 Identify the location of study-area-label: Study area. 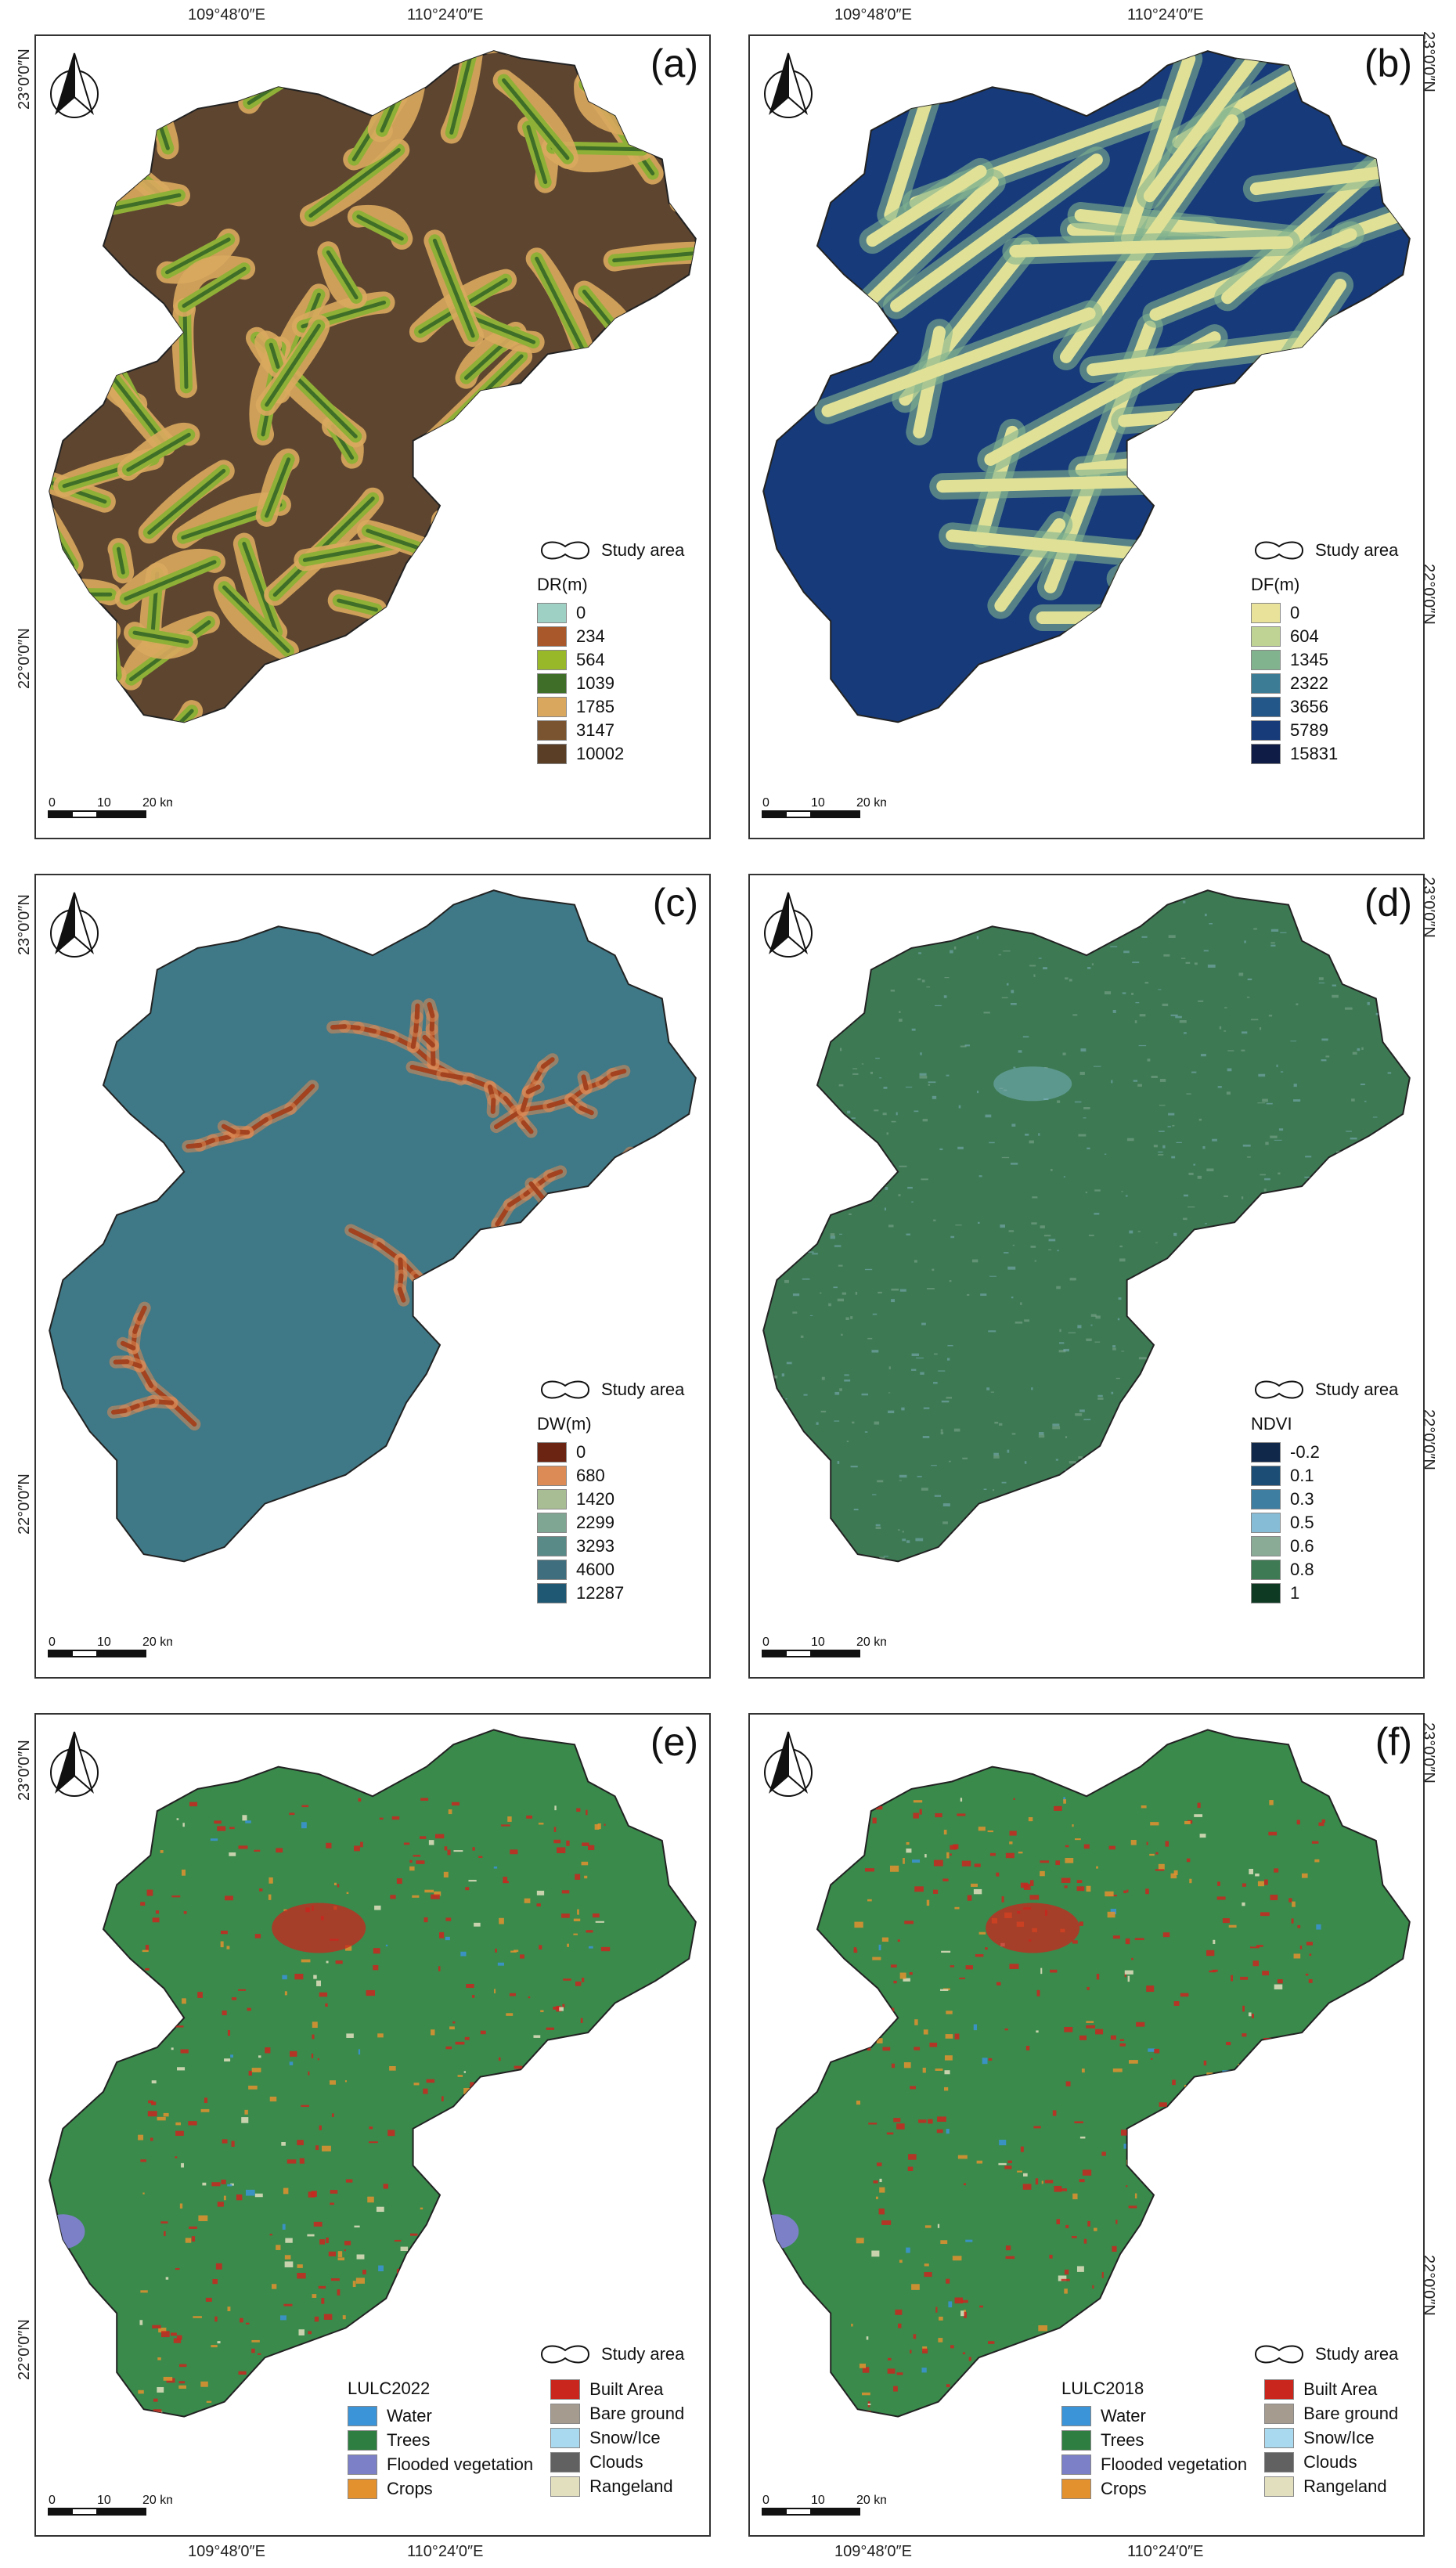
(1357, 550).